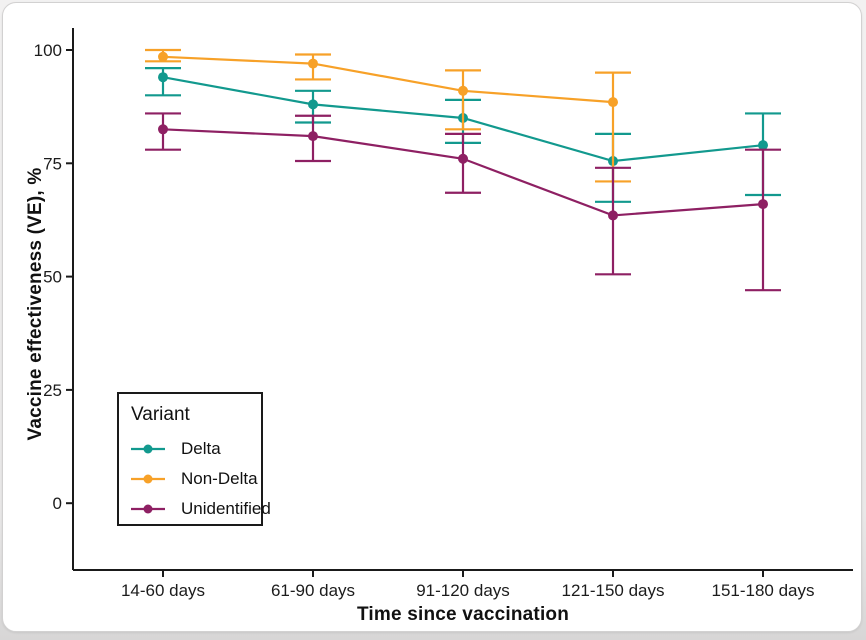  I want to click on legend-item-unidentified: Unidentified, so click(201, 509).